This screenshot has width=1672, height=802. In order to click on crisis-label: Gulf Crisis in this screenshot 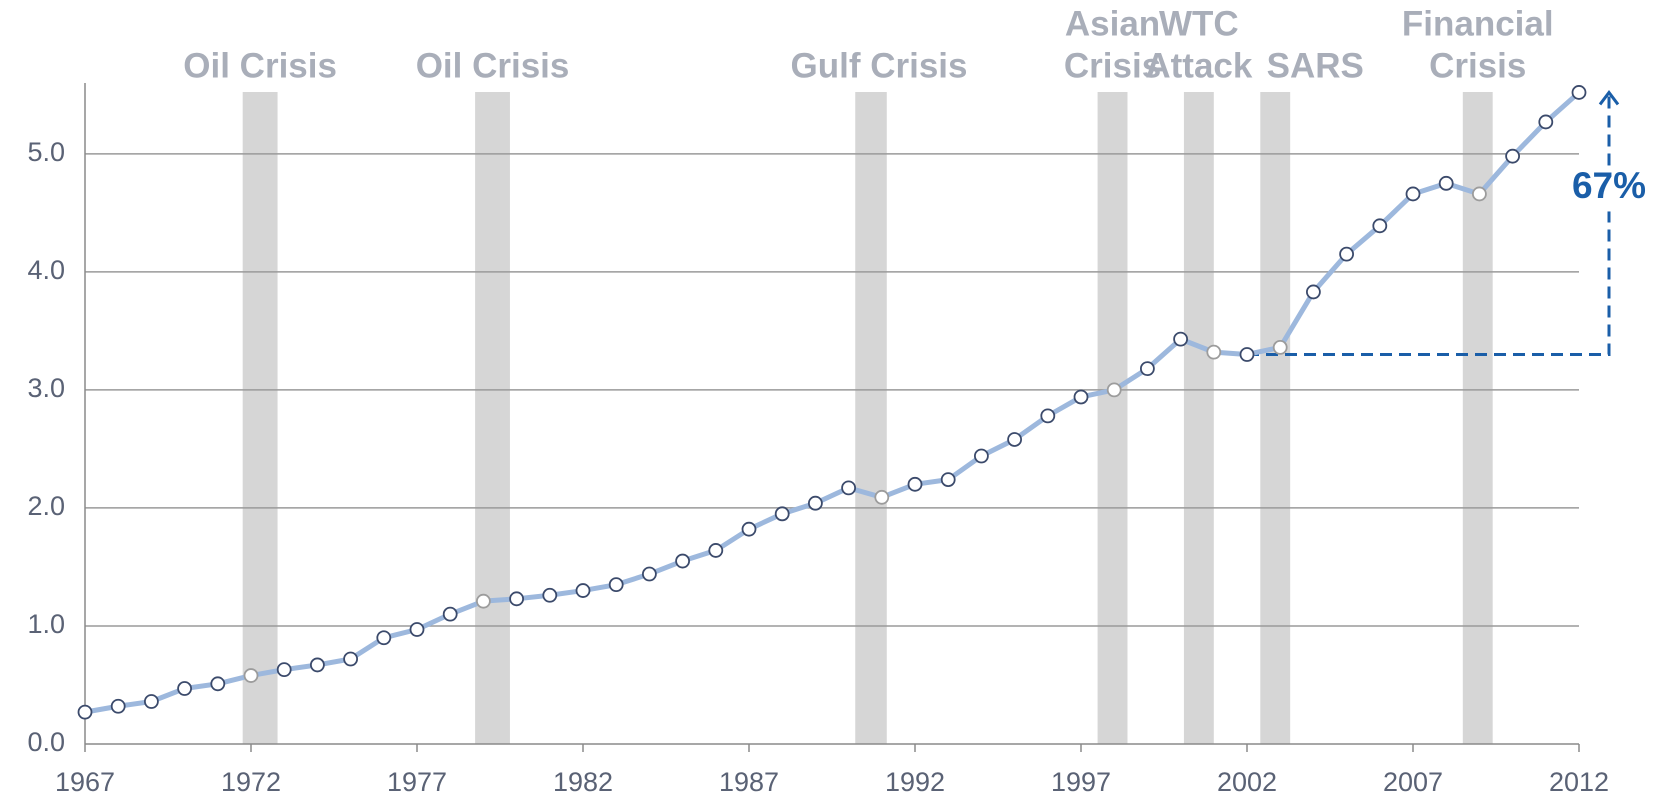, I will do `click(879, 65)`.